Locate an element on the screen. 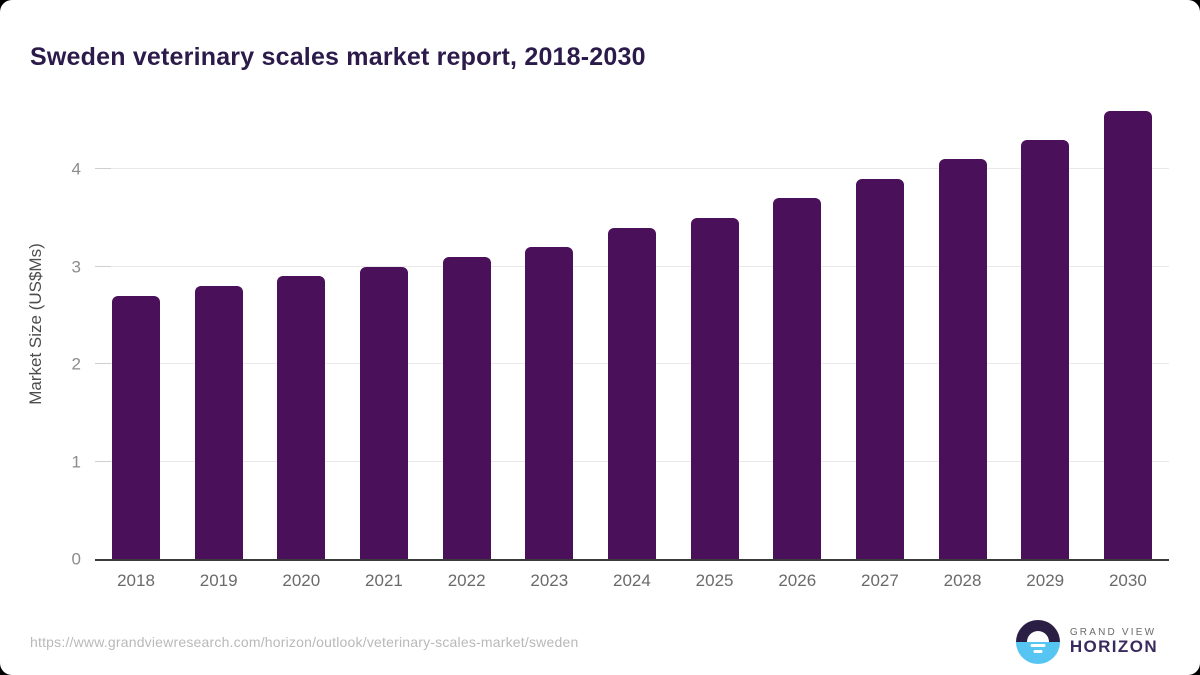 The height and width of the screenshot is (675, 1200). y-tick-label-0: 0 is located at coordinates (76, 559).